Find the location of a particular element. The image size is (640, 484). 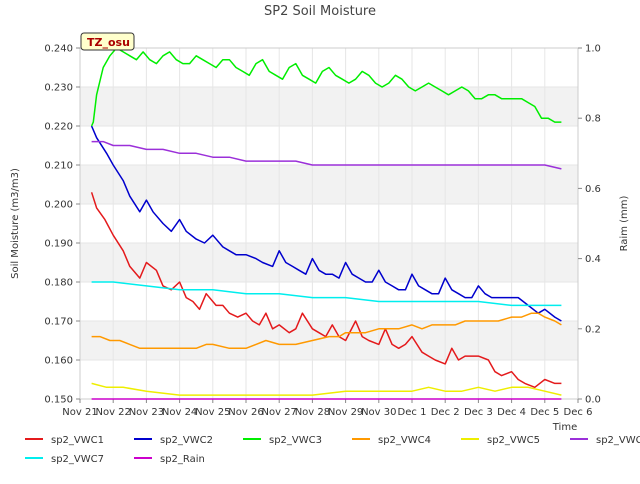

tz-annotation-label: TZ_osu is located at coordinates (108, 42).